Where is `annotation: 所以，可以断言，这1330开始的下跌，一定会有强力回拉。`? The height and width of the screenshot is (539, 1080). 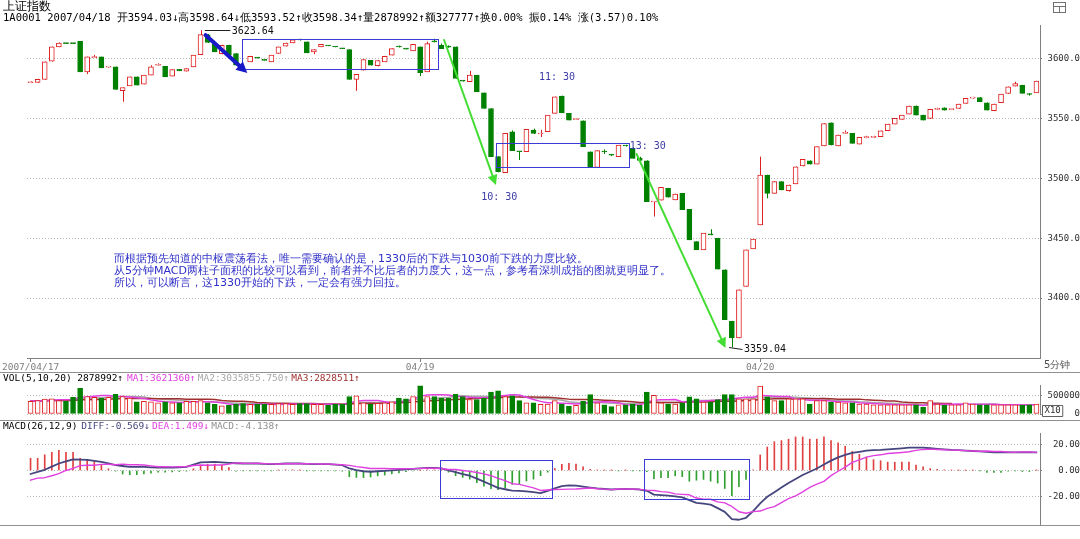
annotation: 所以，可以断言，这1330开始的下跌，一定会有强力回拉。 is located at coordinates (260, 282).